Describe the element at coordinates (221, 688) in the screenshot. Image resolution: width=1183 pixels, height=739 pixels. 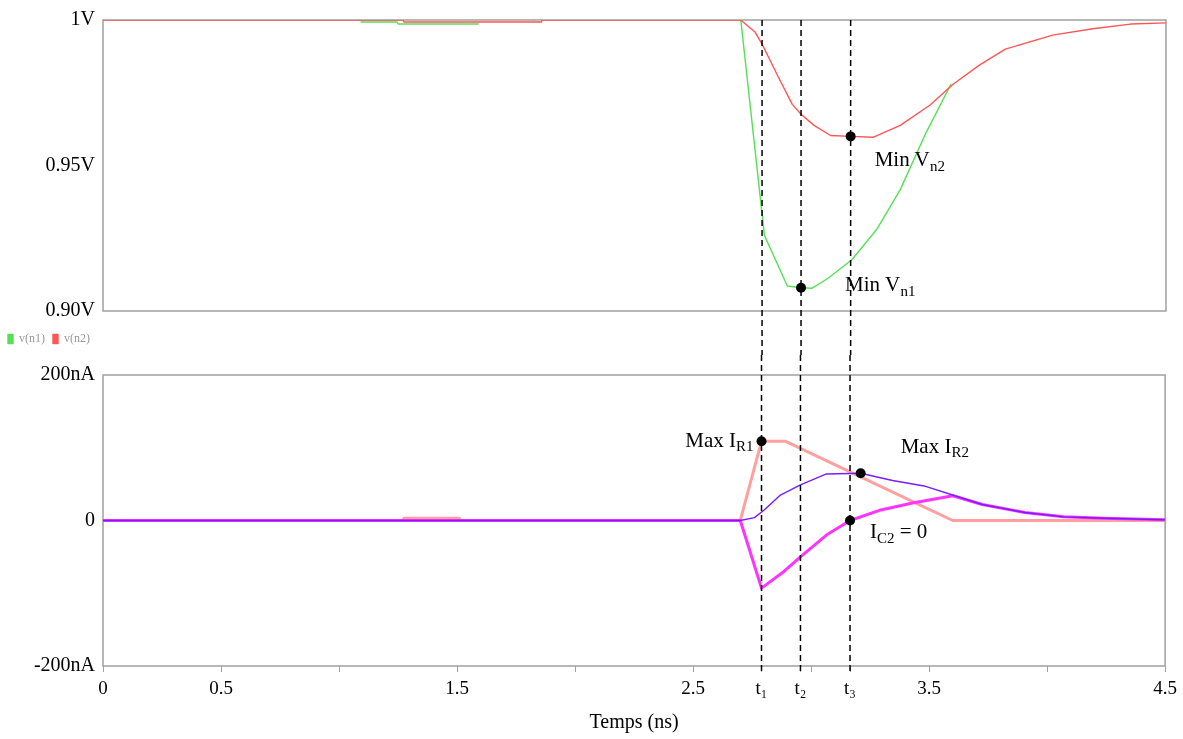
I see `x-tick-label: 0.5` at that location.